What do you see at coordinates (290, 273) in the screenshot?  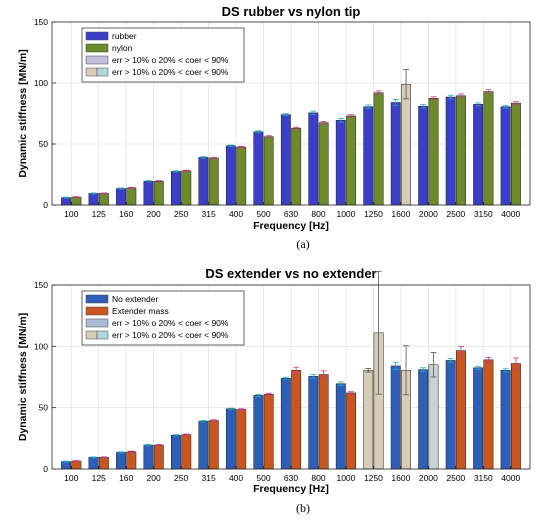 I see `chart-title: DS extender vs no extender` at bounding box center [290, 273].